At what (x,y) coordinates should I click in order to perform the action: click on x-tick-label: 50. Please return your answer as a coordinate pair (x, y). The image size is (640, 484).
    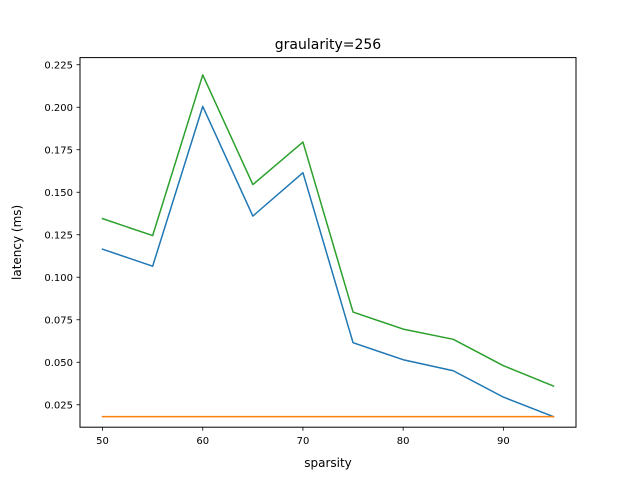
    Looking at the image, I should click on (102, 441).